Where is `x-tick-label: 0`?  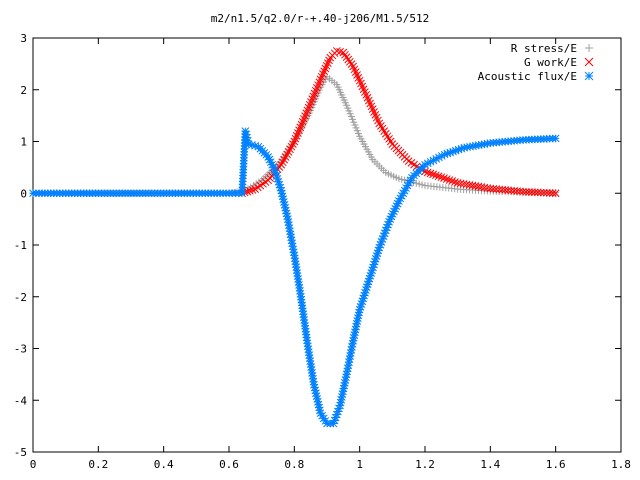 x-tick-label: 0 is located at coordinates (33, 464).